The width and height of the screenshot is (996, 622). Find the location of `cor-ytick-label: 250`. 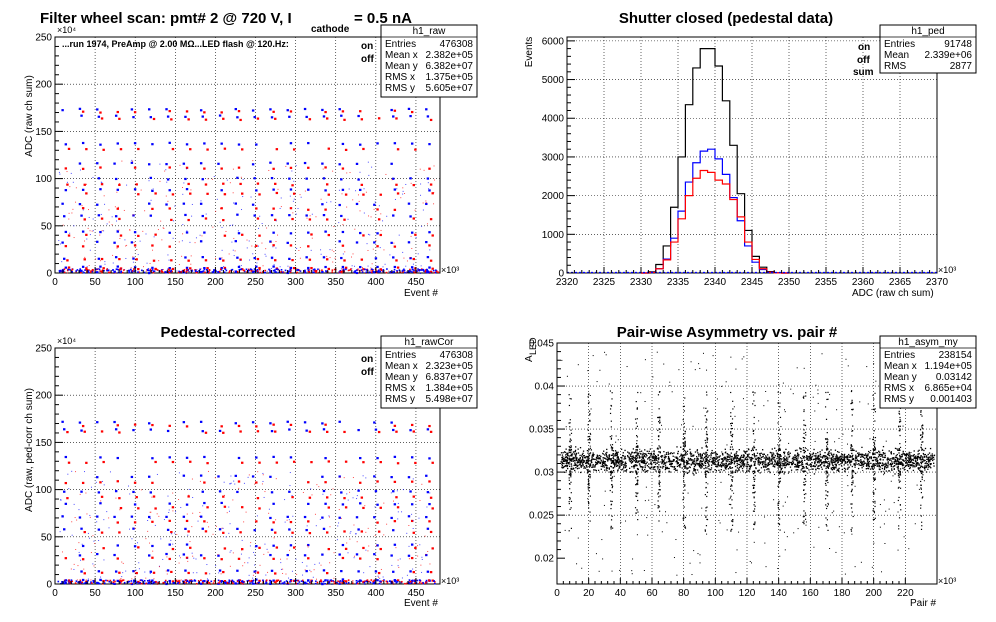

cor-ytick-label: 250 is located at coordinates (43, 349).